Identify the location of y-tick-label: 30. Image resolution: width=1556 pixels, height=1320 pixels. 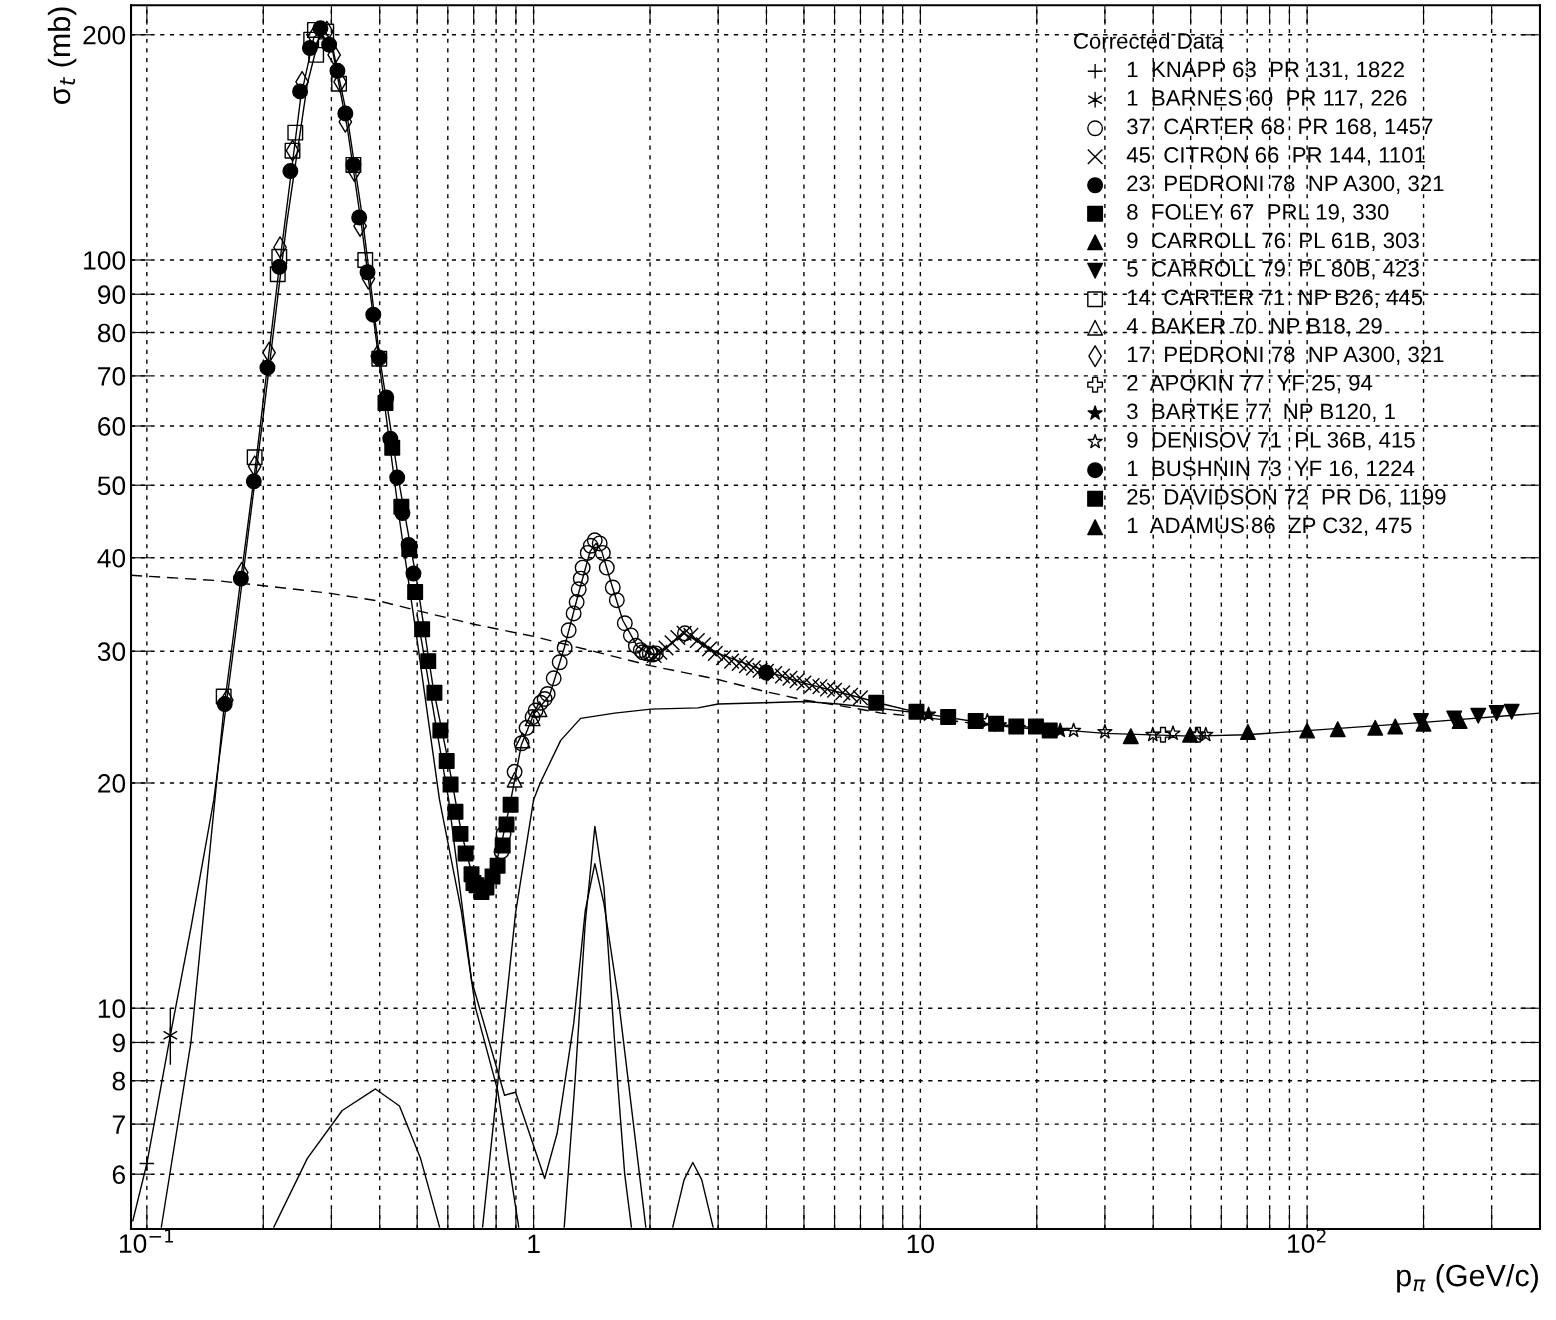
(111, 652).